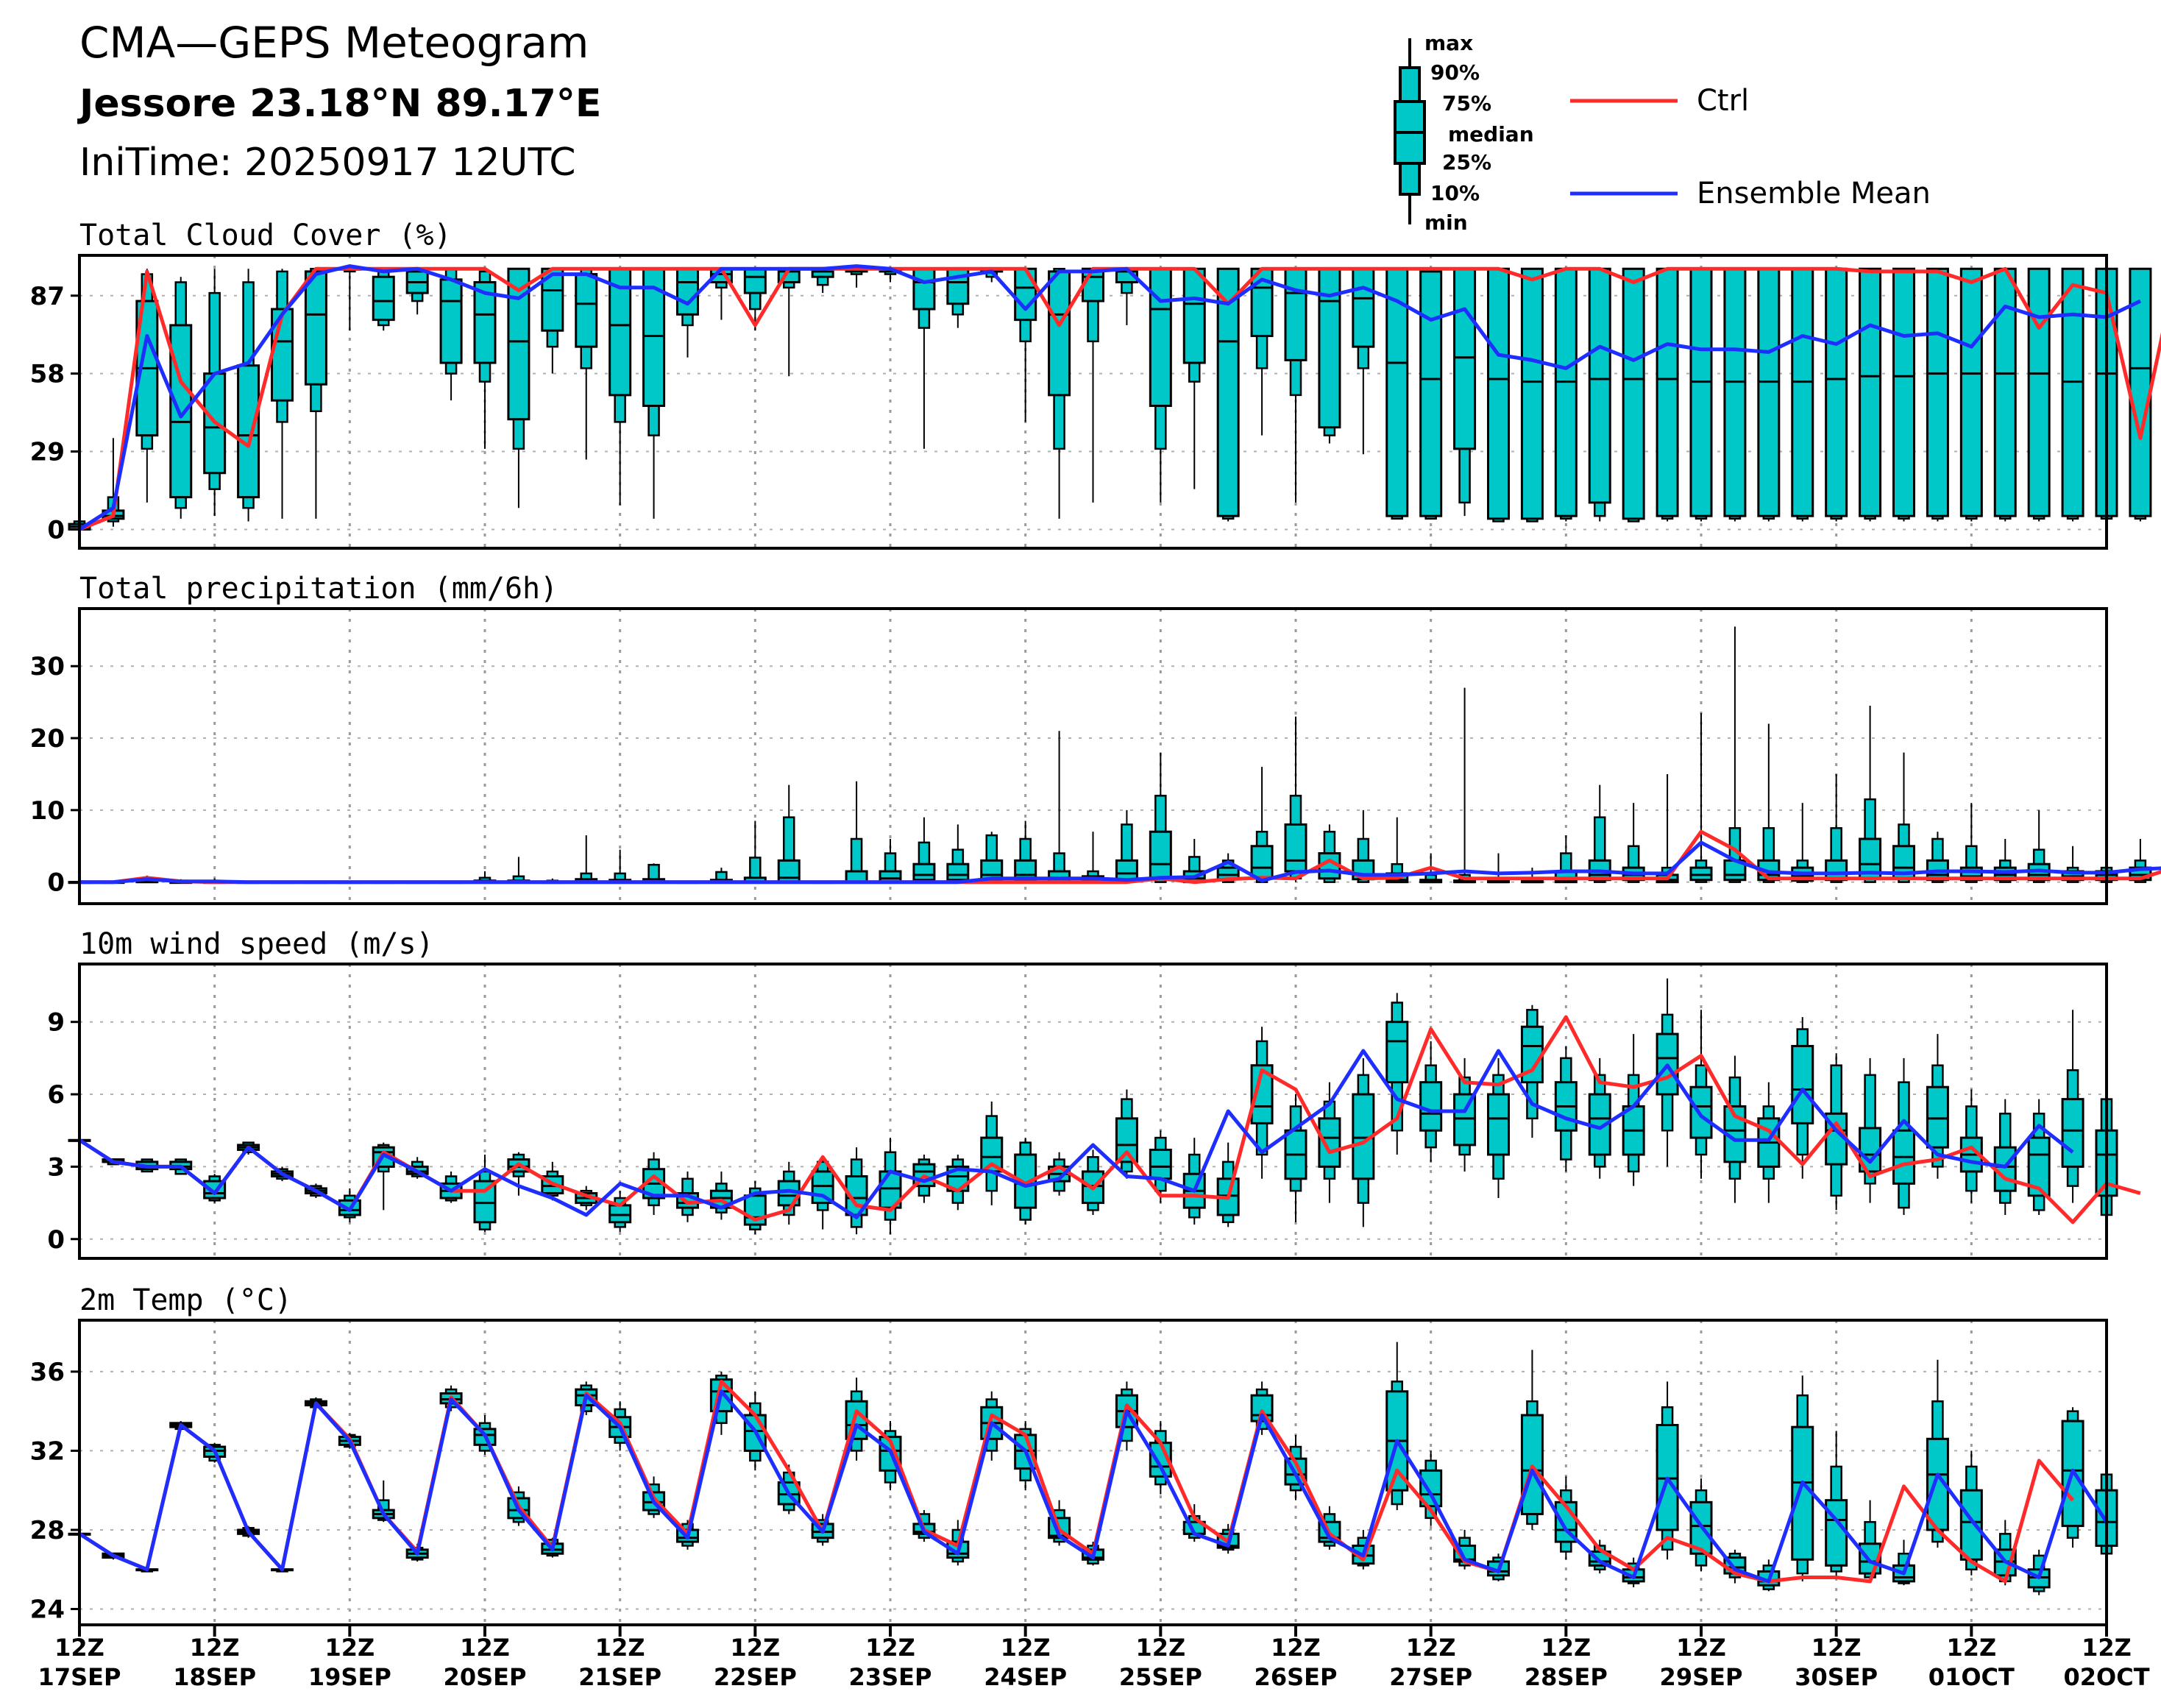  I want to click on x-tick-date-label: 20SEP, so click(485, 1677).